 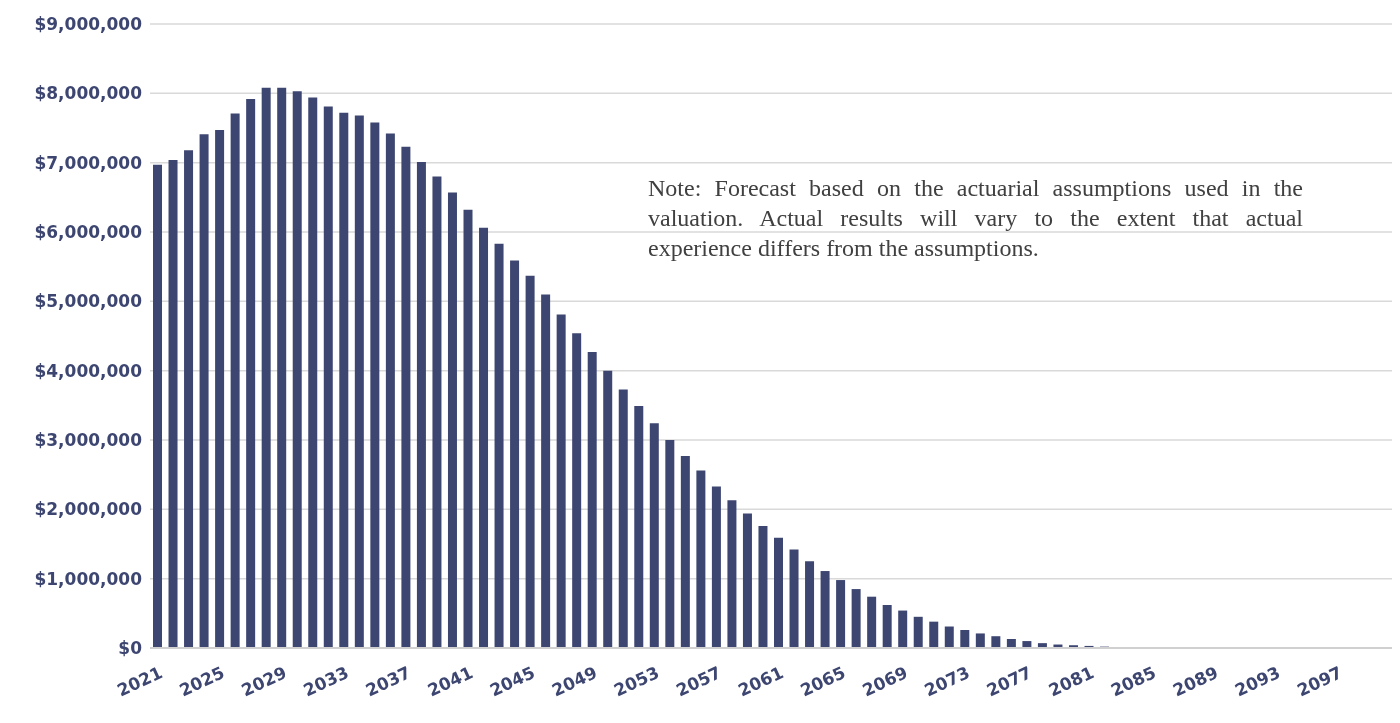 What do you see at coordinates (88, 301) in the screenshot?
I see `y-tick-label: $5,000,000` at bounding box center [88, 301].